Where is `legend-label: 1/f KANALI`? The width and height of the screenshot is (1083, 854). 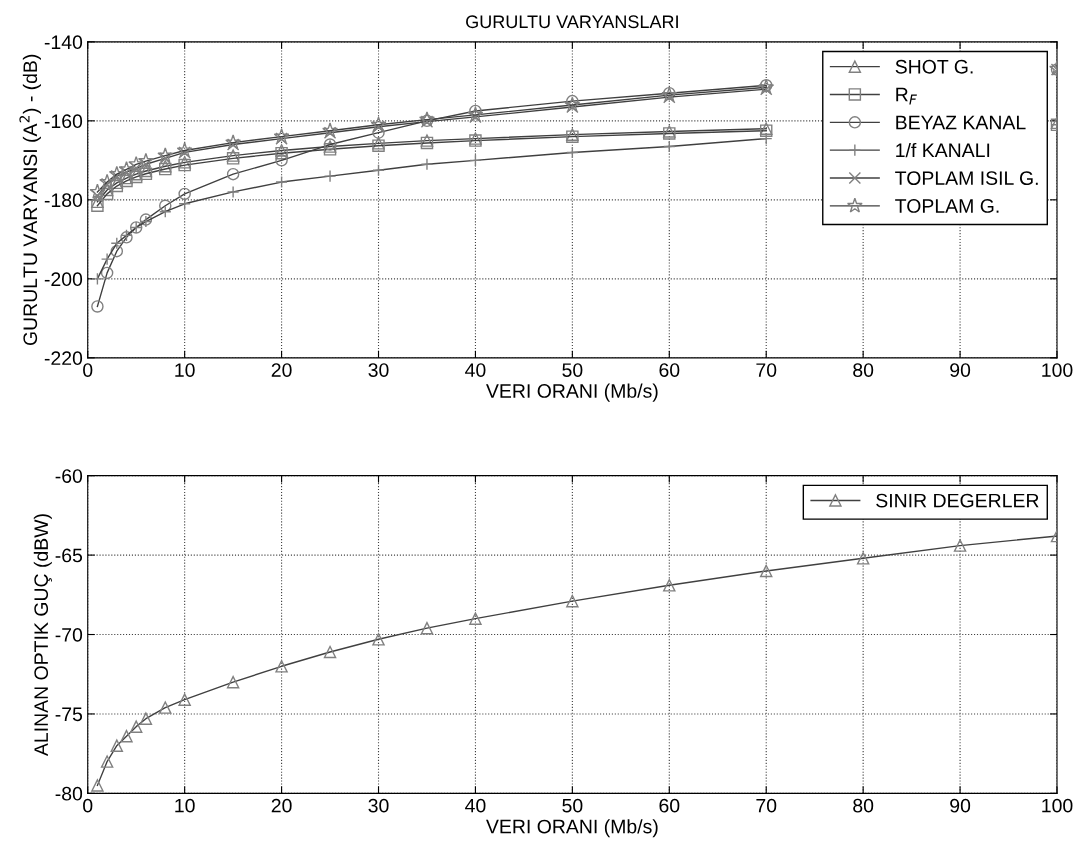
legend-label: 1/f KANALI is located at coordinates (943, 150).